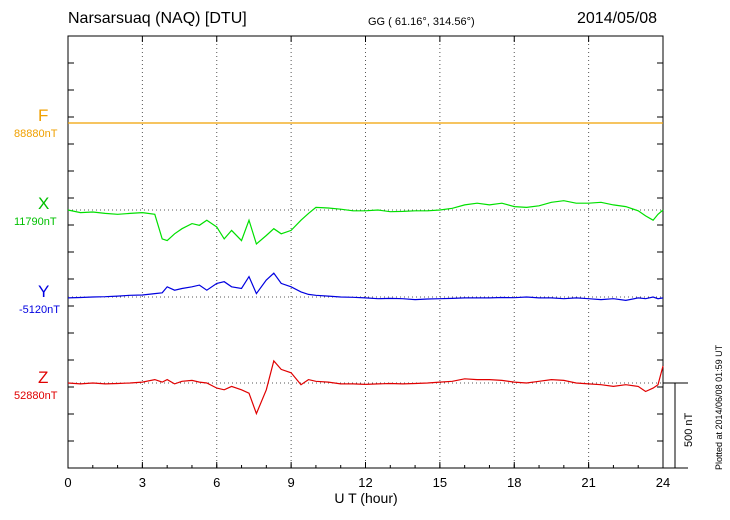 The image size is (730, 520). What do you see at coordinates (44, 291) in the screenshot?
I see `series-label-y: Y` at bounding box center [44, 291].